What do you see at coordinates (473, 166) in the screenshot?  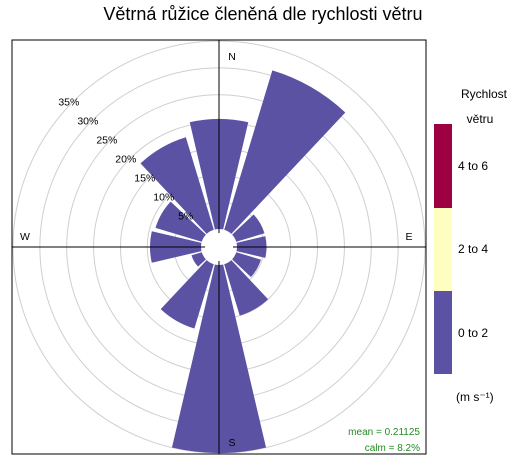 I see `legend-label-4to6: 4 to 6` at bounding box center [473, 166].